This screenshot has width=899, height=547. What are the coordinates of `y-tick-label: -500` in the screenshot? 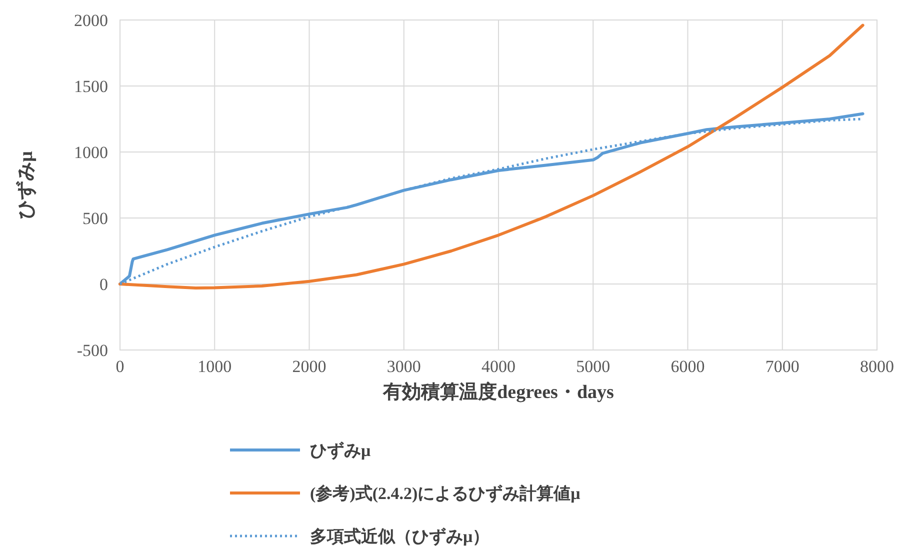 It's located at (92, 350).